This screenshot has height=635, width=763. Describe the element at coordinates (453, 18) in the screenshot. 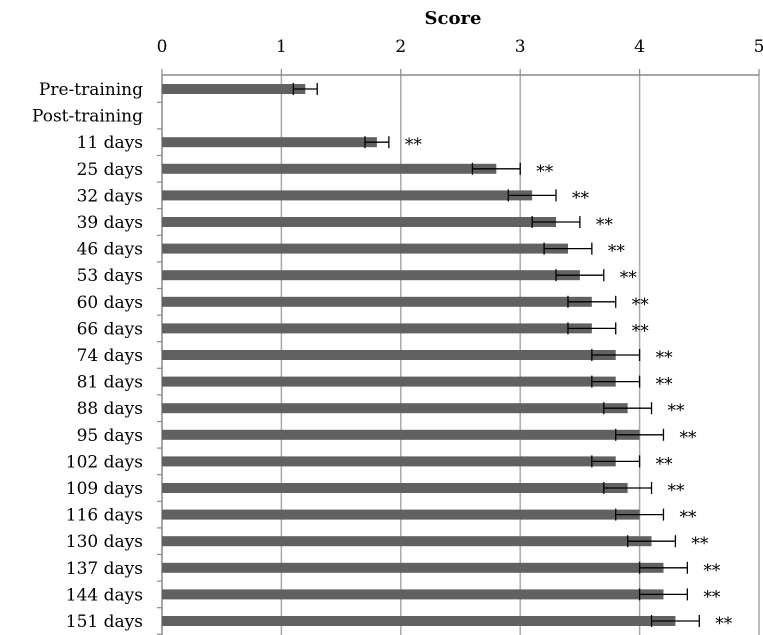

I see `x-axis-title: Score` at that location.